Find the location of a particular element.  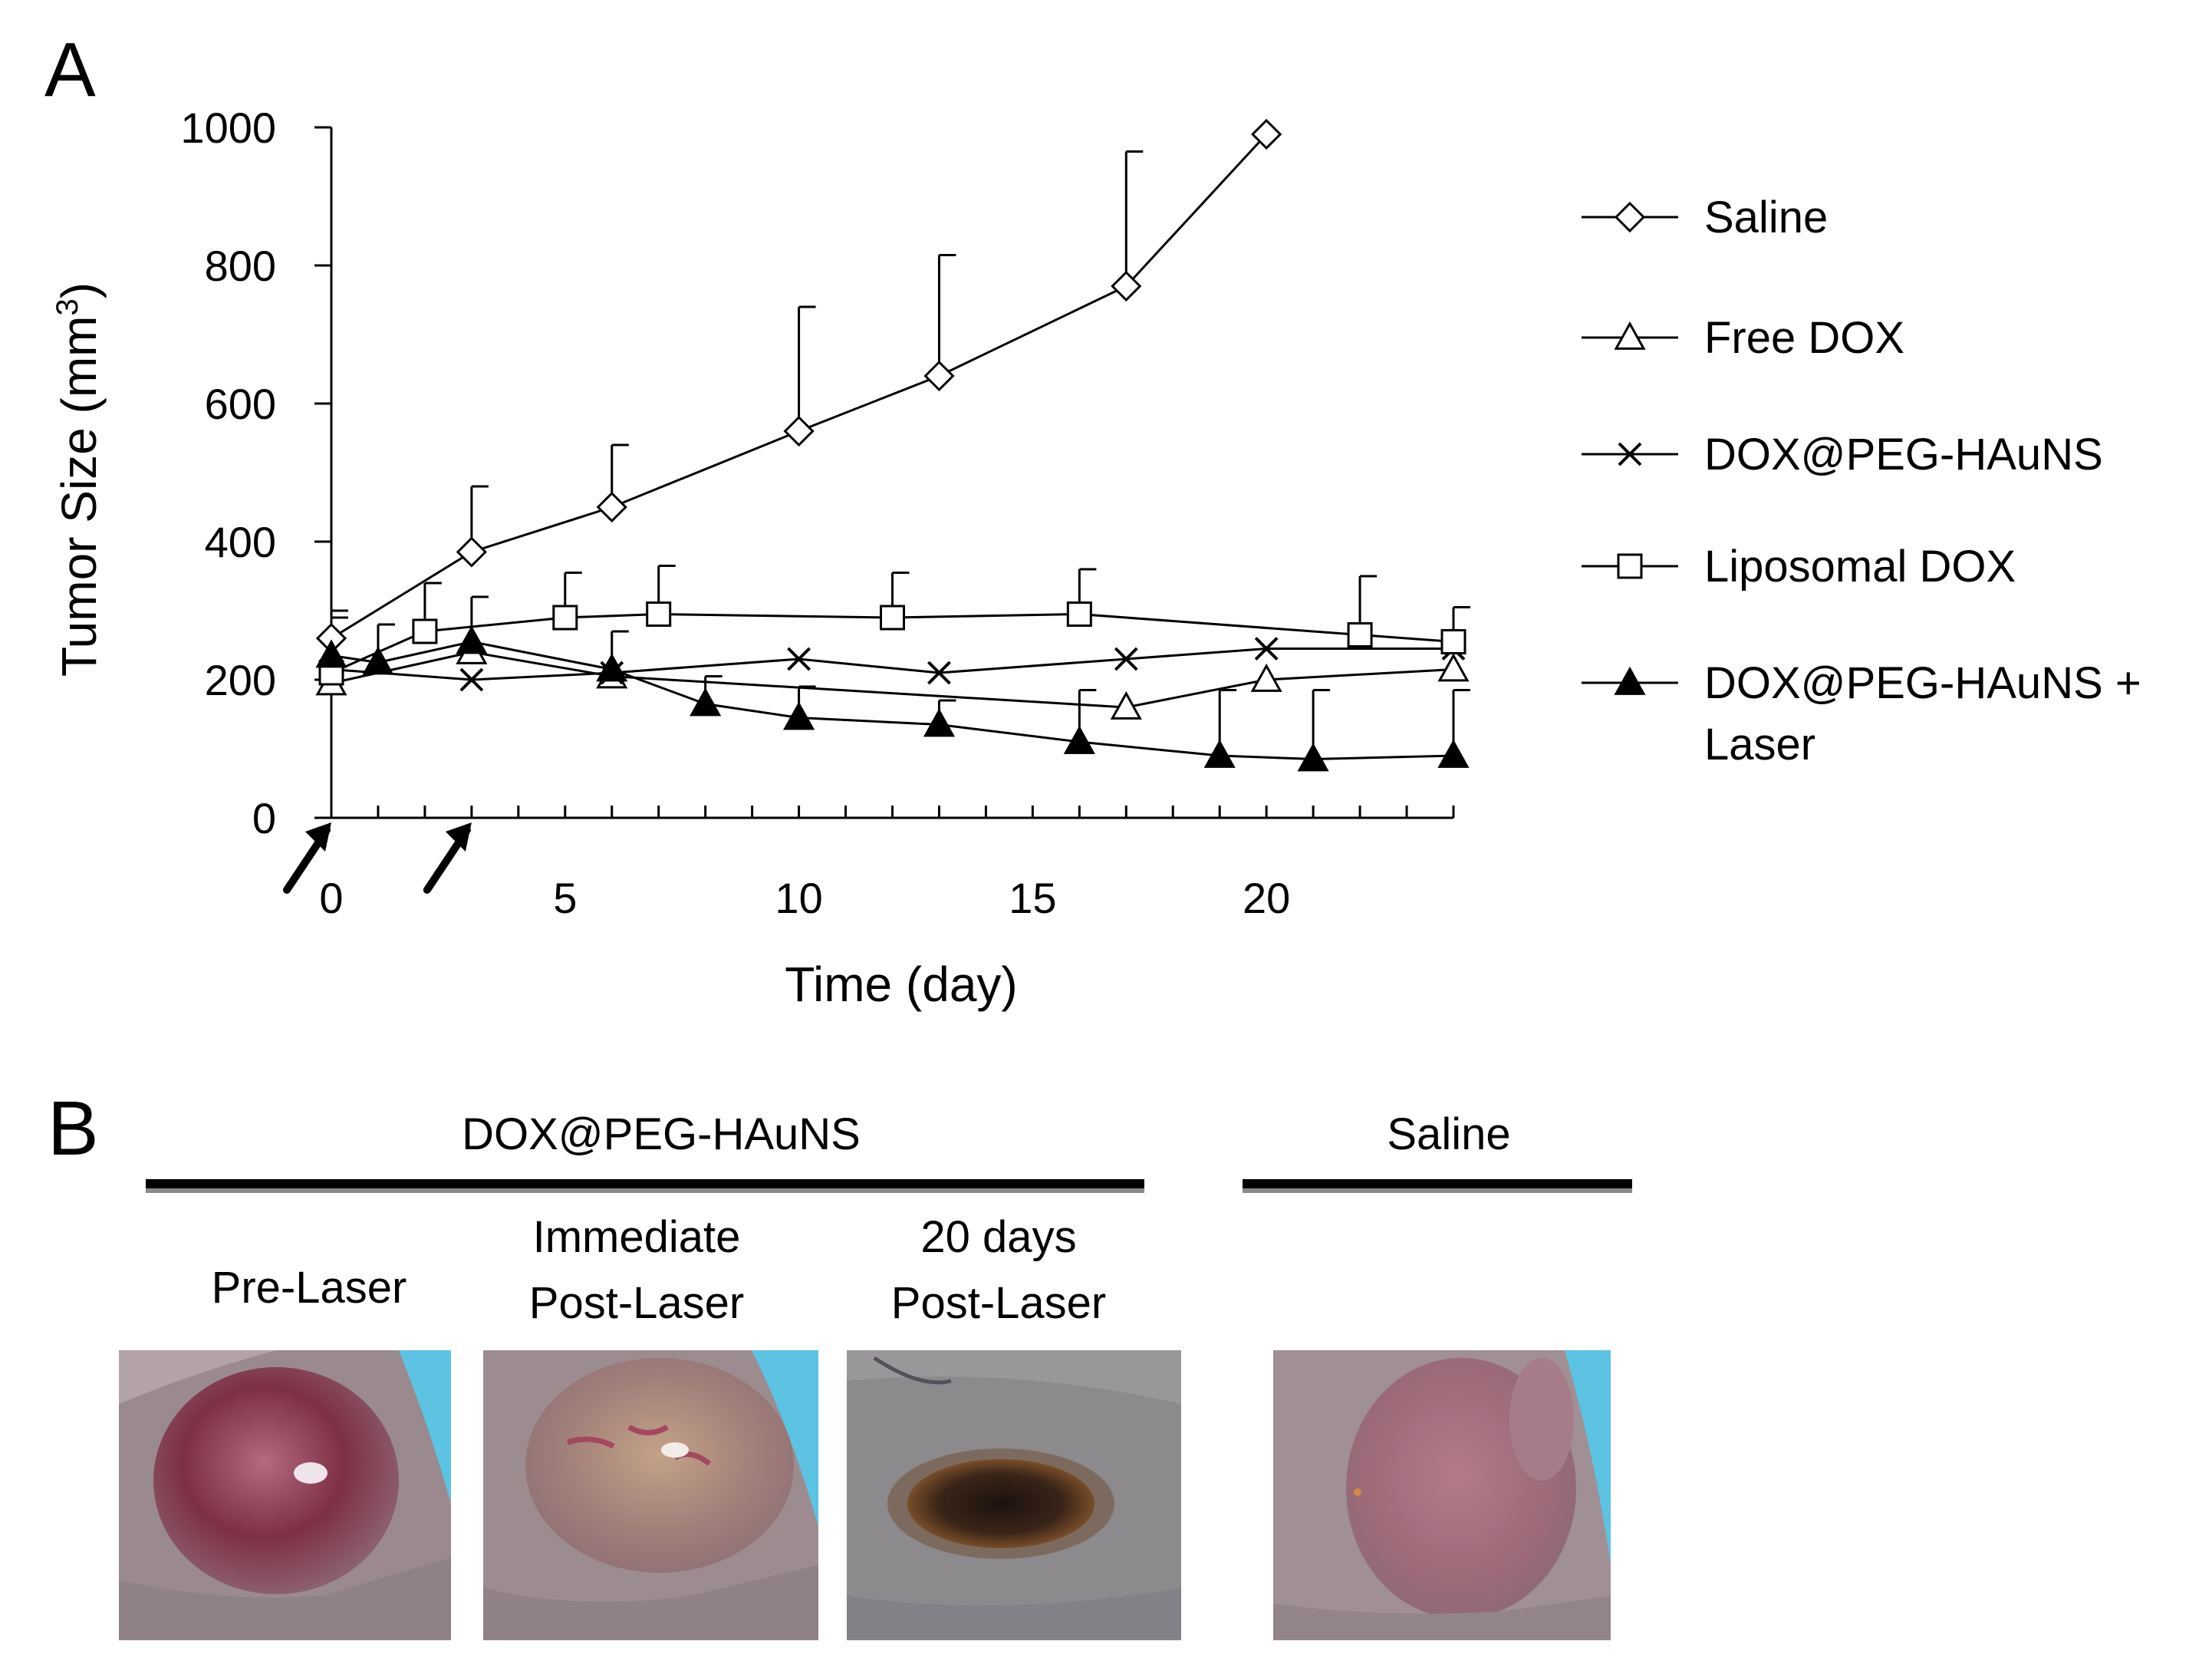

marker-s4-p8 is located at coordinates (1219, 754).